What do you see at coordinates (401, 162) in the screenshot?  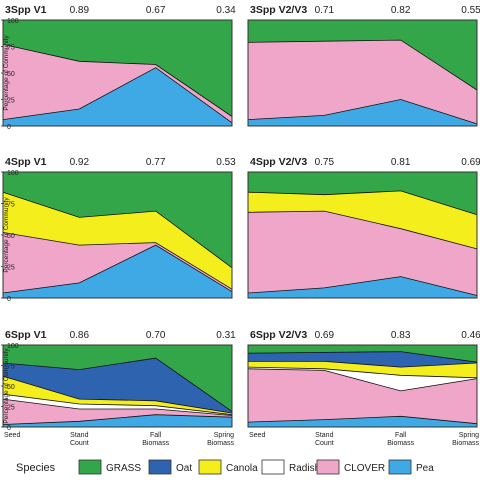 I see `annotation-value: 0.81` at bounding box center [401, 162].